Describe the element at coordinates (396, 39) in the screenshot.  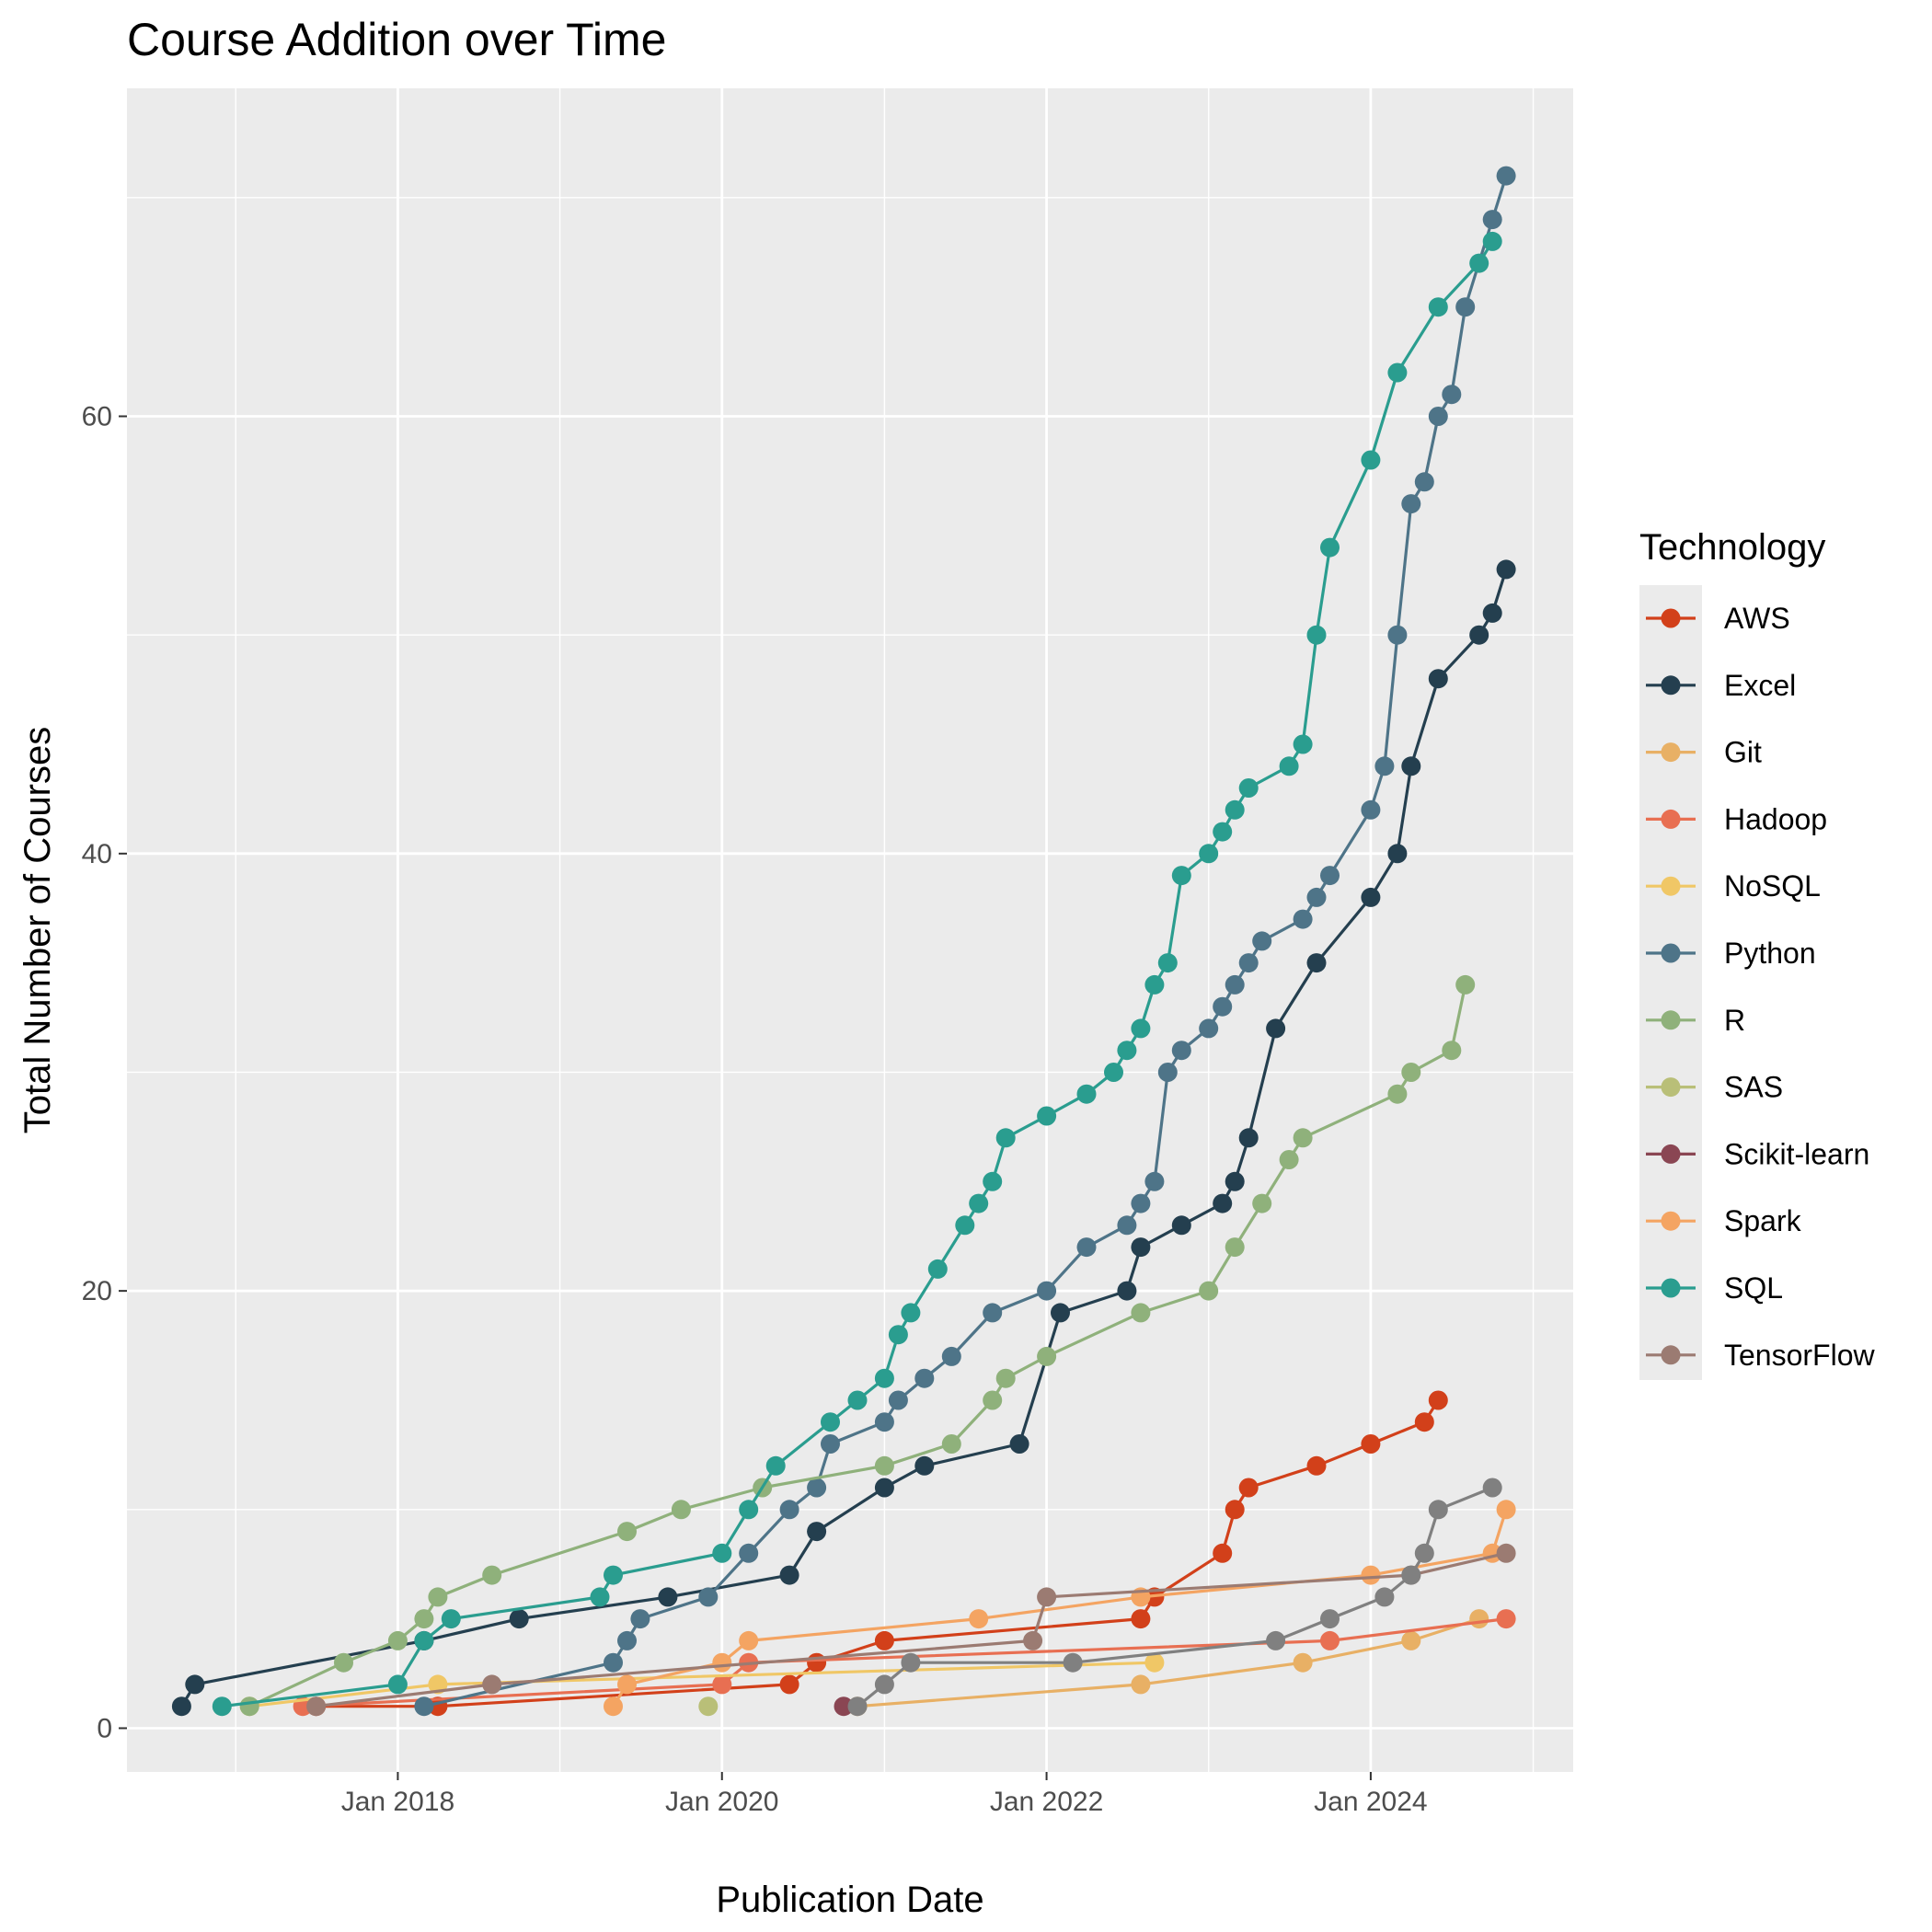
I see `chart-title: Course Addition over Time` at that location.